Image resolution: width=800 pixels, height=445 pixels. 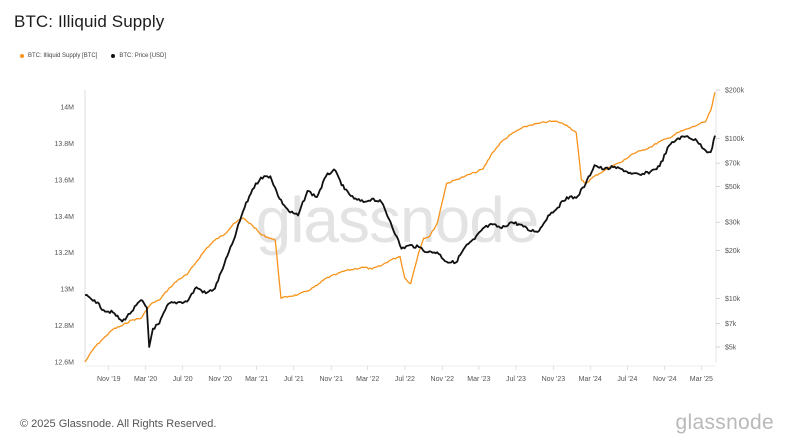 What do you see at coordinates (65, 144) in the screenshot?
I see `left-tick-label: 13.8M` at bounding box center [65, 144].